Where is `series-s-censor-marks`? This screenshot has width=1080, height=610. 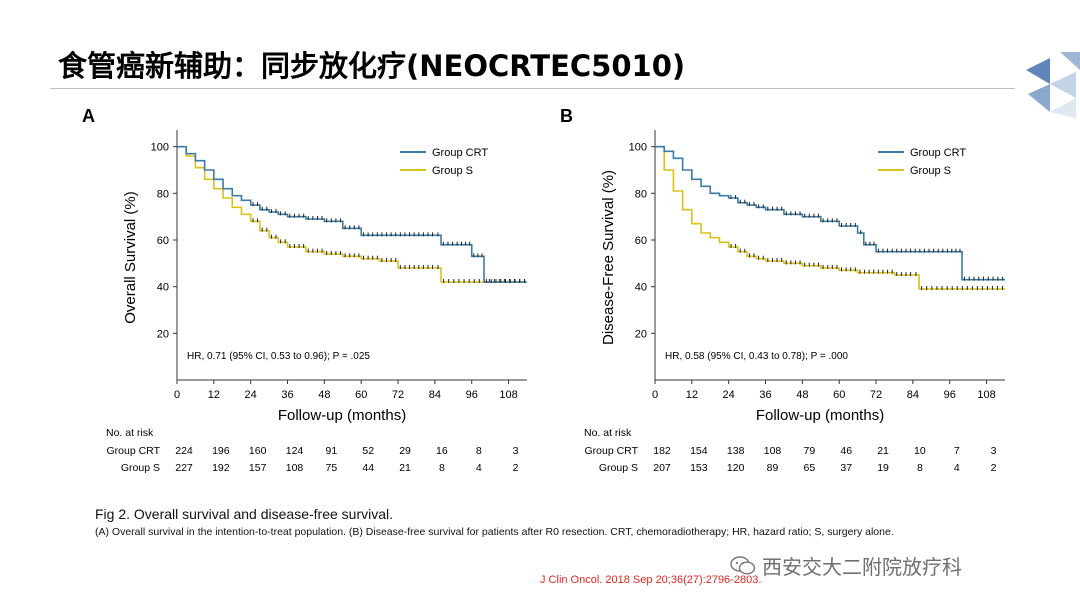 series-s-censor-marks is located at coordinates (866, 267).